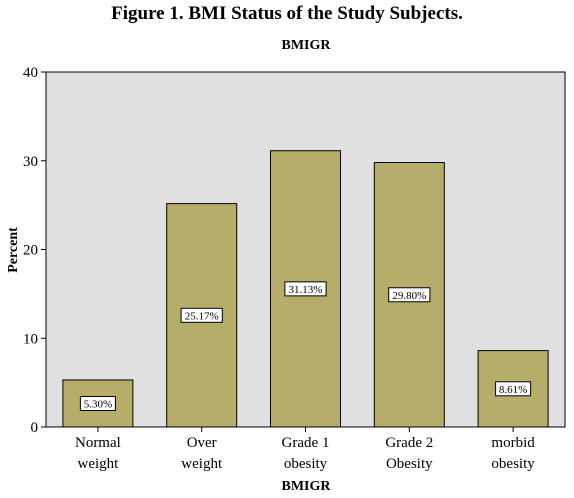 The image size is (574, 498). Describe the element at coordinates (30, 162) in the screenshot. I see `y-tick-label: 30` at that location.